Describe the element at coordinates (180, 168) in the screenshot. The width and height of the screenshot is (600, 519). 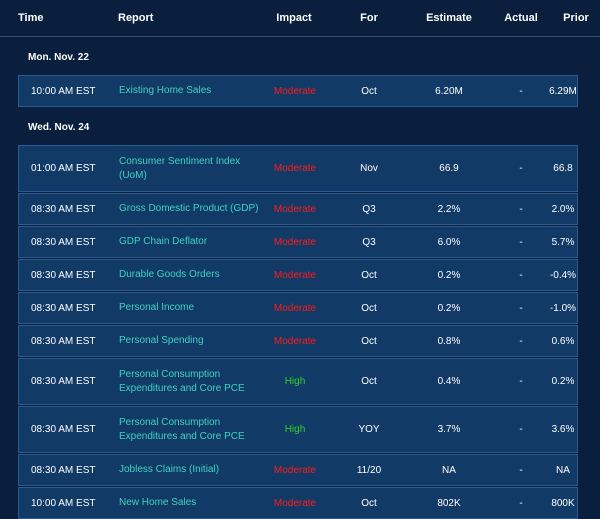
I see `report-link: Consumer Sentiment Index (UoM)` at that location.